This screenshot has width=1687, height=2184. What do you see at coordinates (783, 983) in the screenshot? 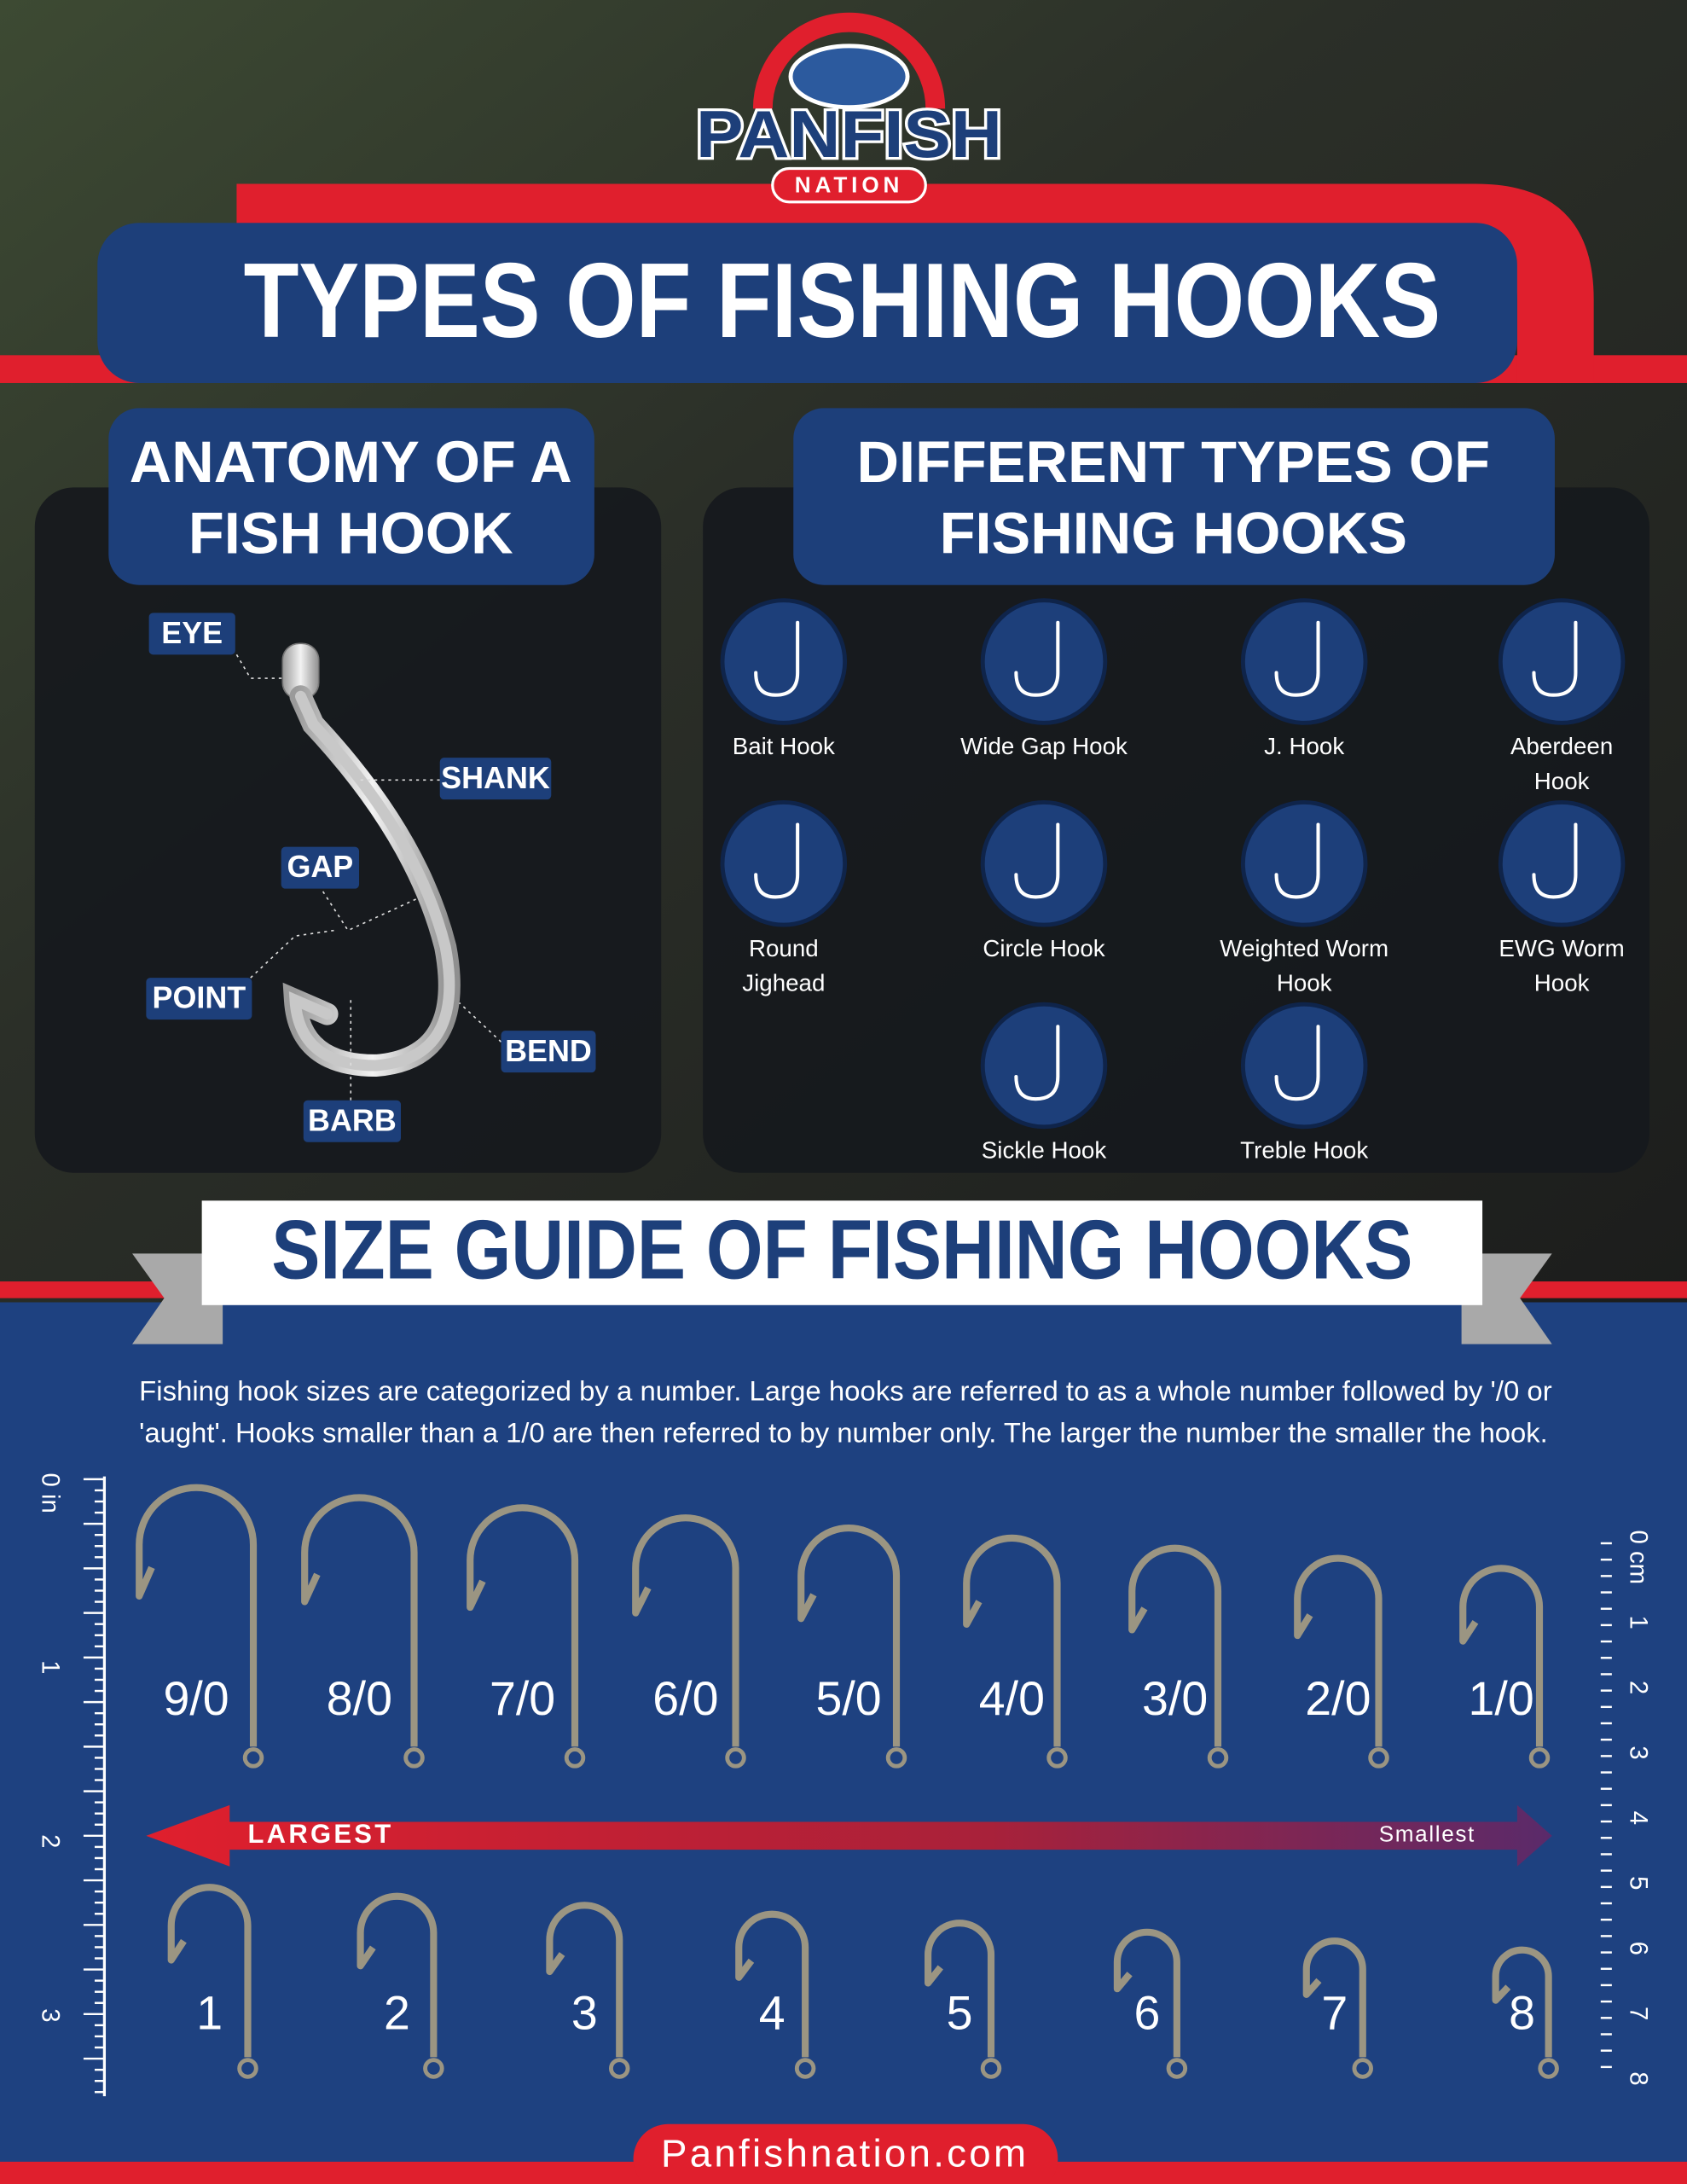
I see `type-name: Jighead` at bounding box center [783, 983].